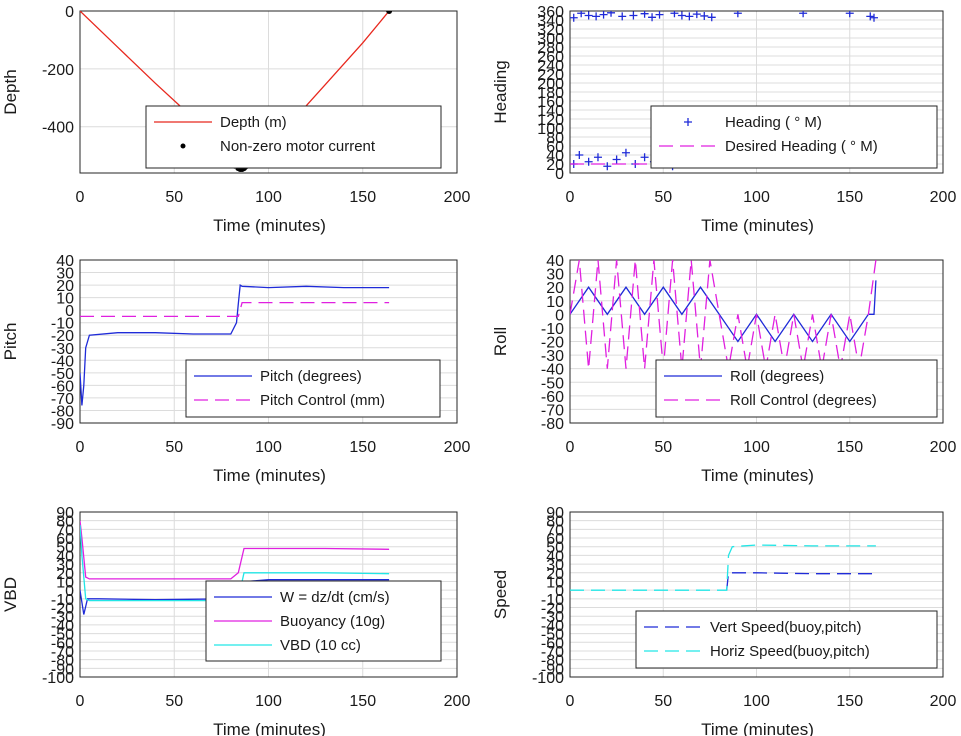 This screenshot has height=736, width=961. Describe the element at coordinates (10, 594) in the screenshot. I see `y-axis-label: VBD` at that location.